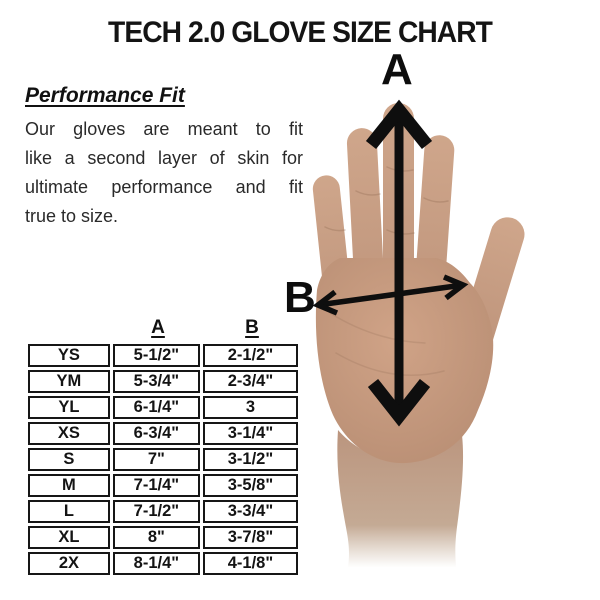  Describe the element at coordinates (69, 563) in the screenshot. I see `size-cell: 2X` at that location.